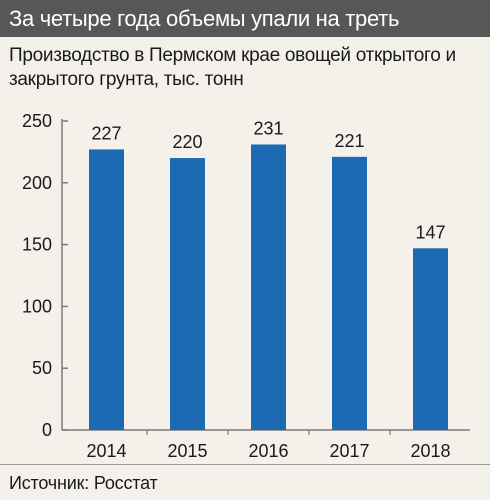 The height and width of the screenshot is (500, 490). I want to click on y-tick-label: 50, so click(42, 368).